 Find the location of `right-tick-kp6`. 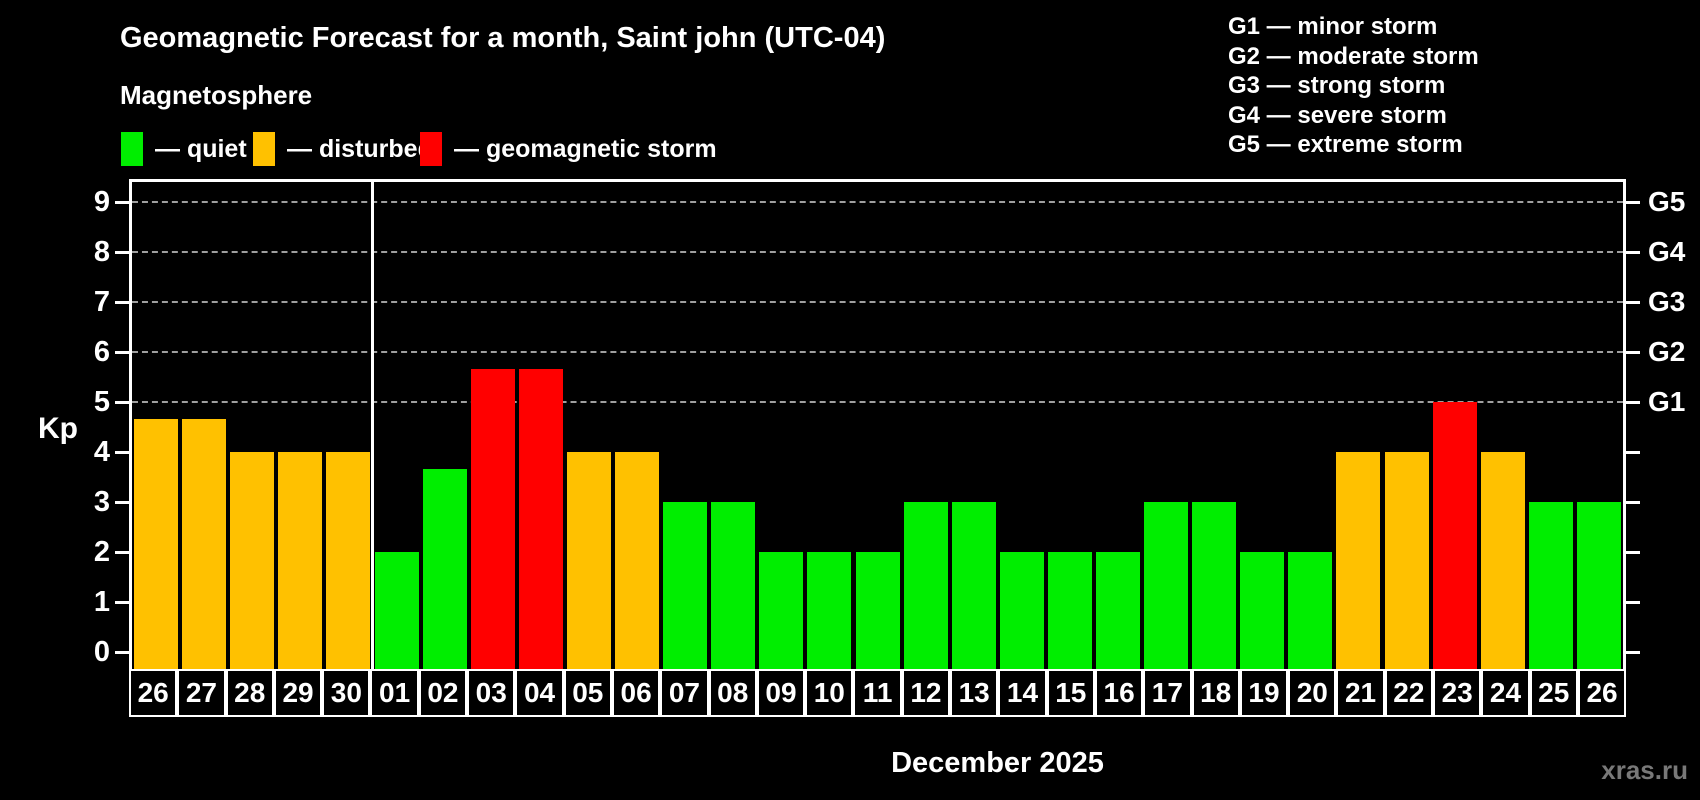

right-tick-kp6 is located at coordinates (1633, 352).